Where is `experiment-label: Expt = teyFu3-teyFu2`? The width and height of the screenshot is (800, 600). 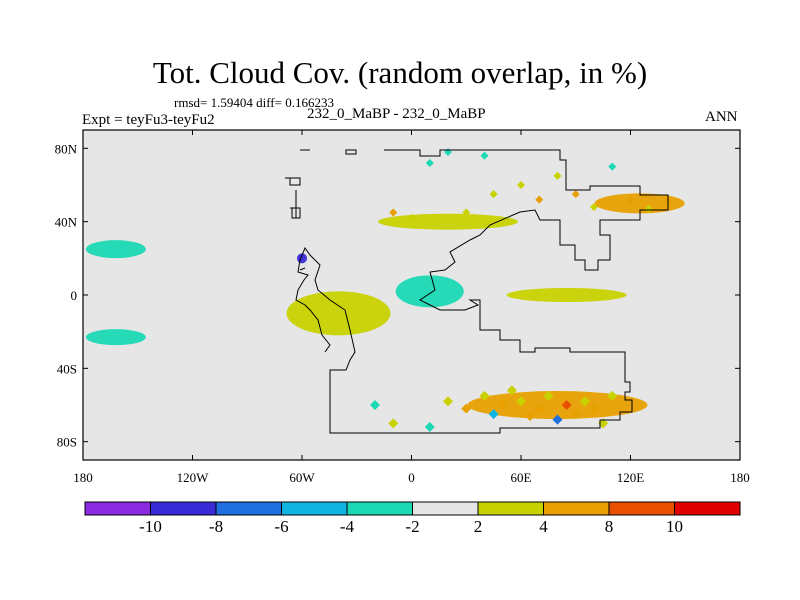 experiment-label: Expt = teyFu3-teyFu2 is located at coordinates (148, 120).